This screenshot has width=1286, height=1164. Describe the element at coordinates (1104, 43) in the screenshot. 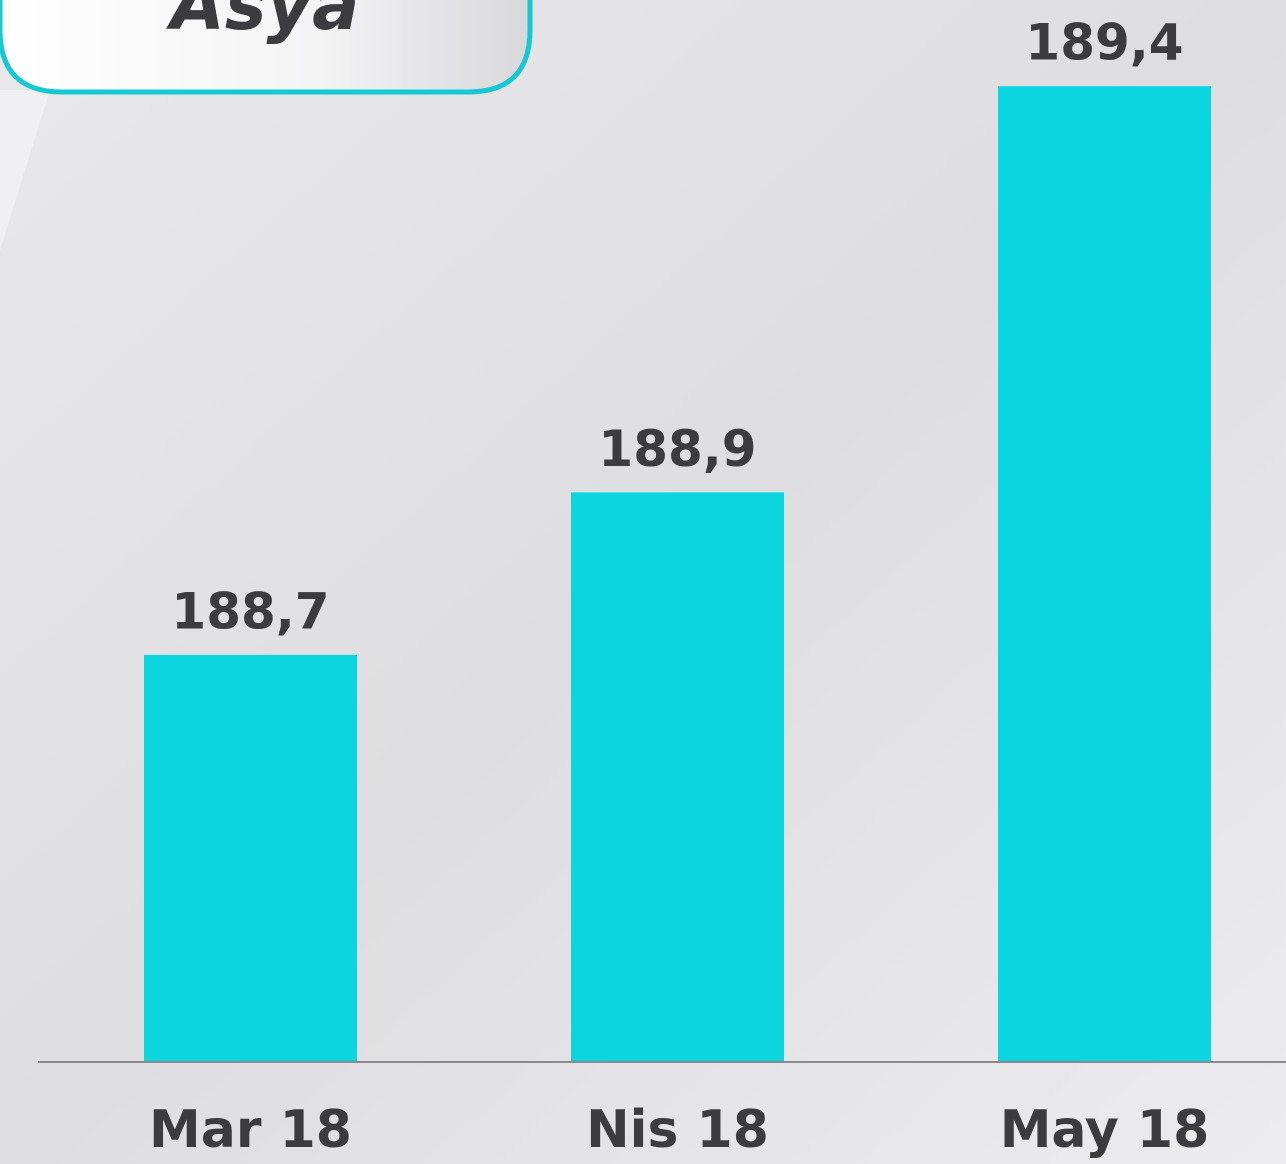

I see `value-label: 189,4` at that location.